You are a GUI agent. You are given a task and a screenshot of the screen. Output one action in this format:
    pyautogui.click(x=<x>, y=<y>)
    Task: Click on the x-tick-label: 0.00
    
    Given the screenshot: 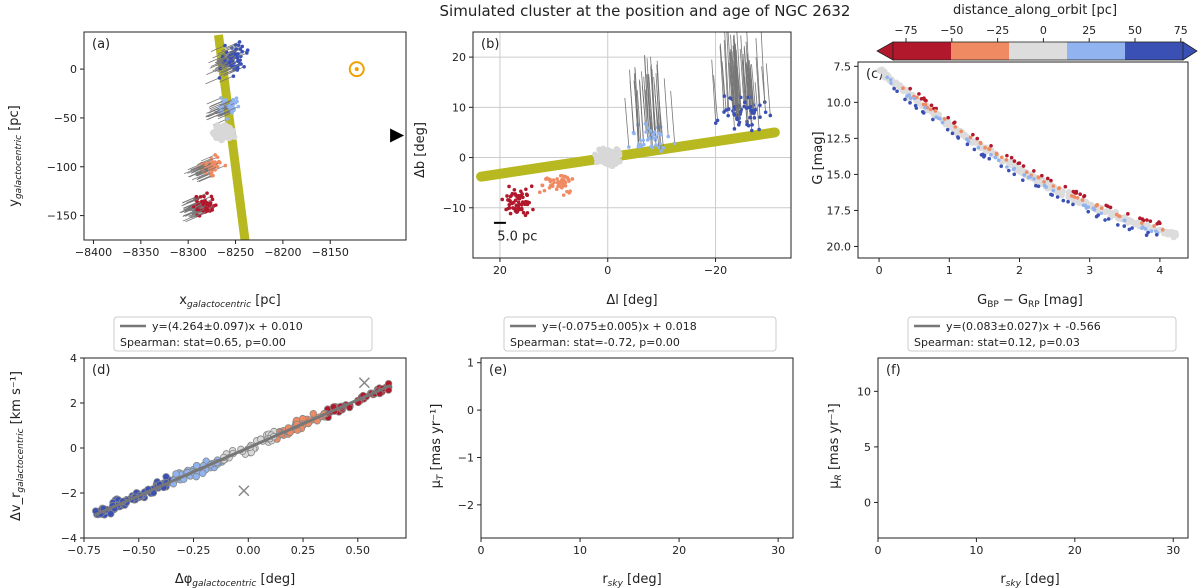 What is the action you would take?
    pyautogui.click(x=248, y=550)
    